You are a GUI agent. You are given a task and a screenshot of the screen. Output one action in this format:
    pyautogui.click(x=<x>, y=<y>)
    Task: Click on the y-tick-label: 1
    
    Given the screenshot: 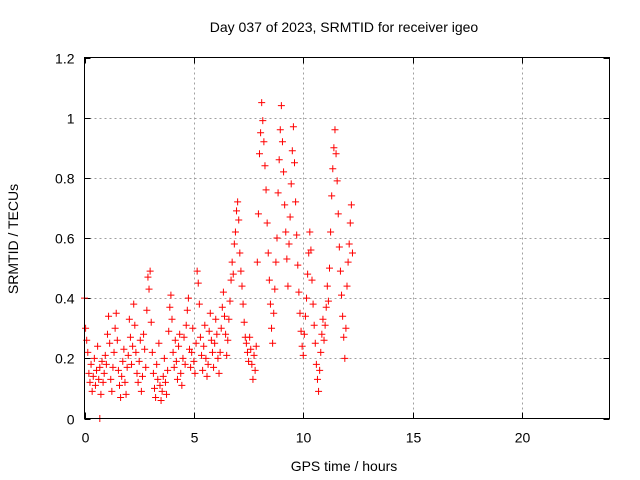 What is the action you would take?
    pyautogui.click(x=71, y=119)
    